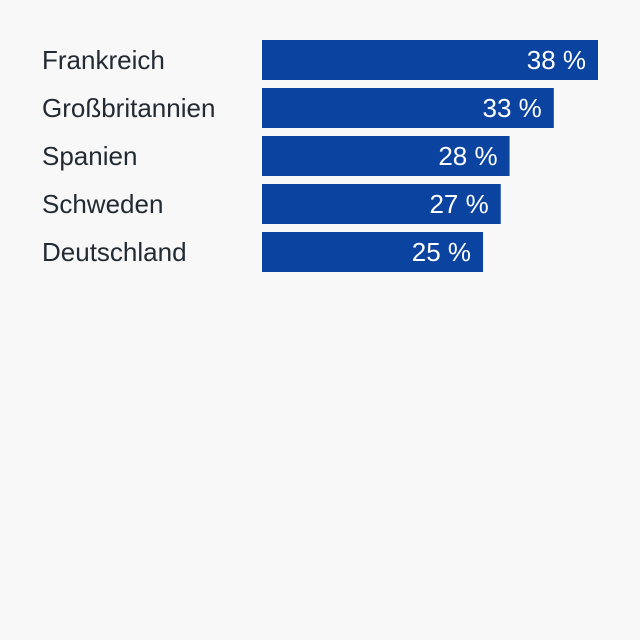  What do you see at coordinates (114, 252) in the screenshot?
I see `category-label: Deutschland` at bounding box center [114, 252].